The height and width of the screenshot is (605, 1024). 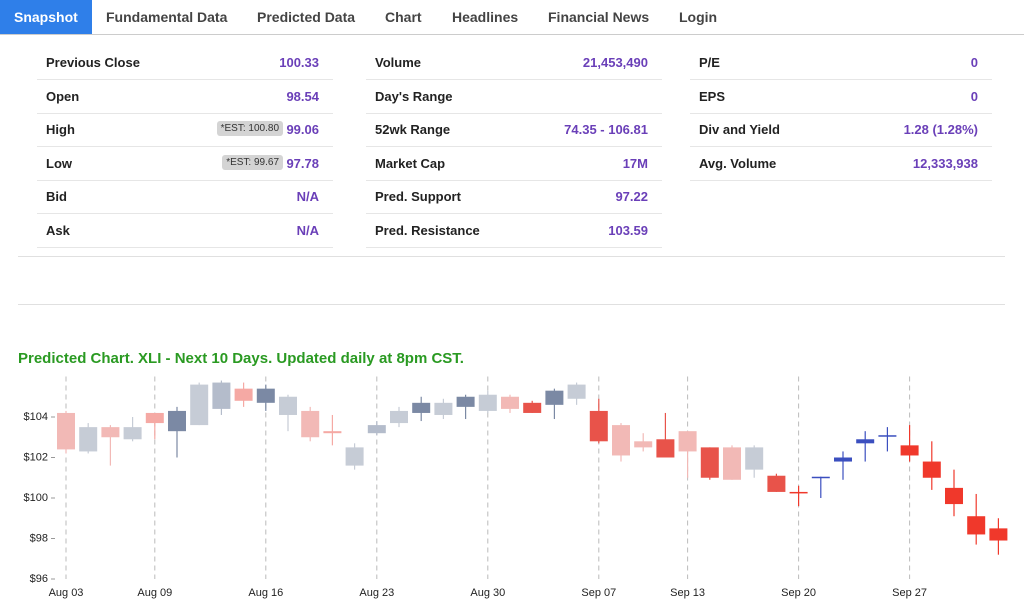 I want to click on stat-value: 97.78, so click(x=302, y=163).